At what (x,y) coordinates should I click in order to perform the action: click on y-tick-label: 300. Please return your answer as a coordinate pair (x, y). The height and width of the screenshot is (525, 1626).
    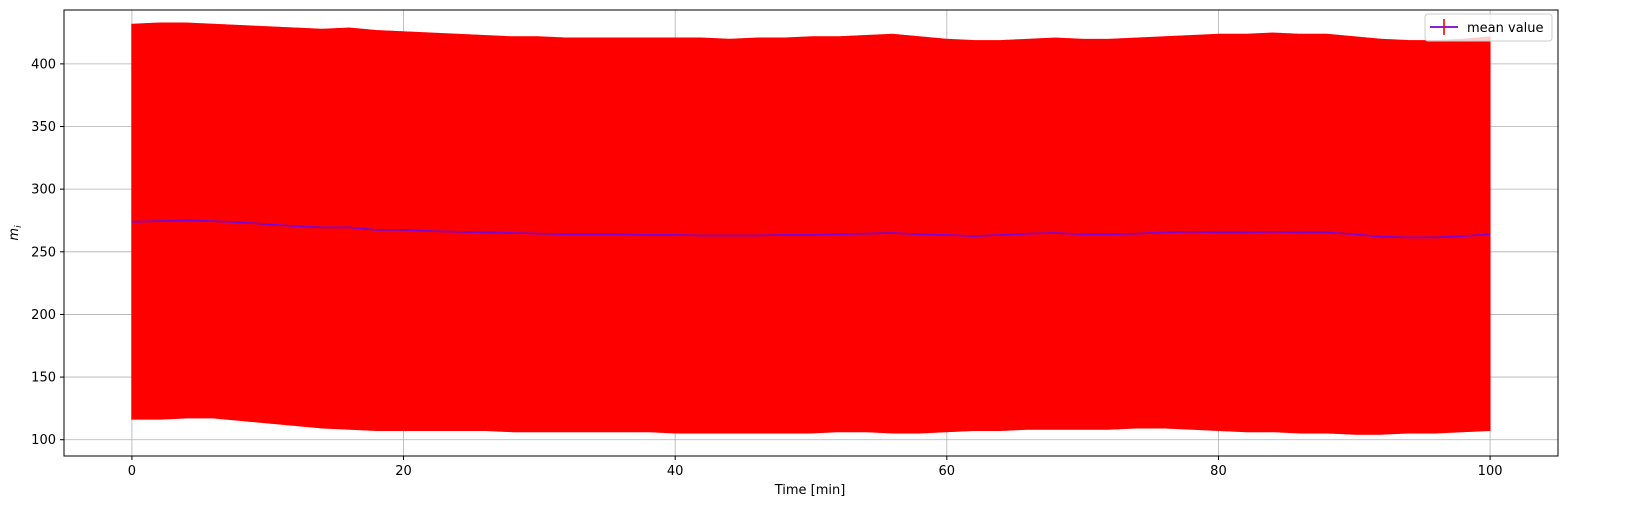
    Looking at the image, I should click on (43, 190).